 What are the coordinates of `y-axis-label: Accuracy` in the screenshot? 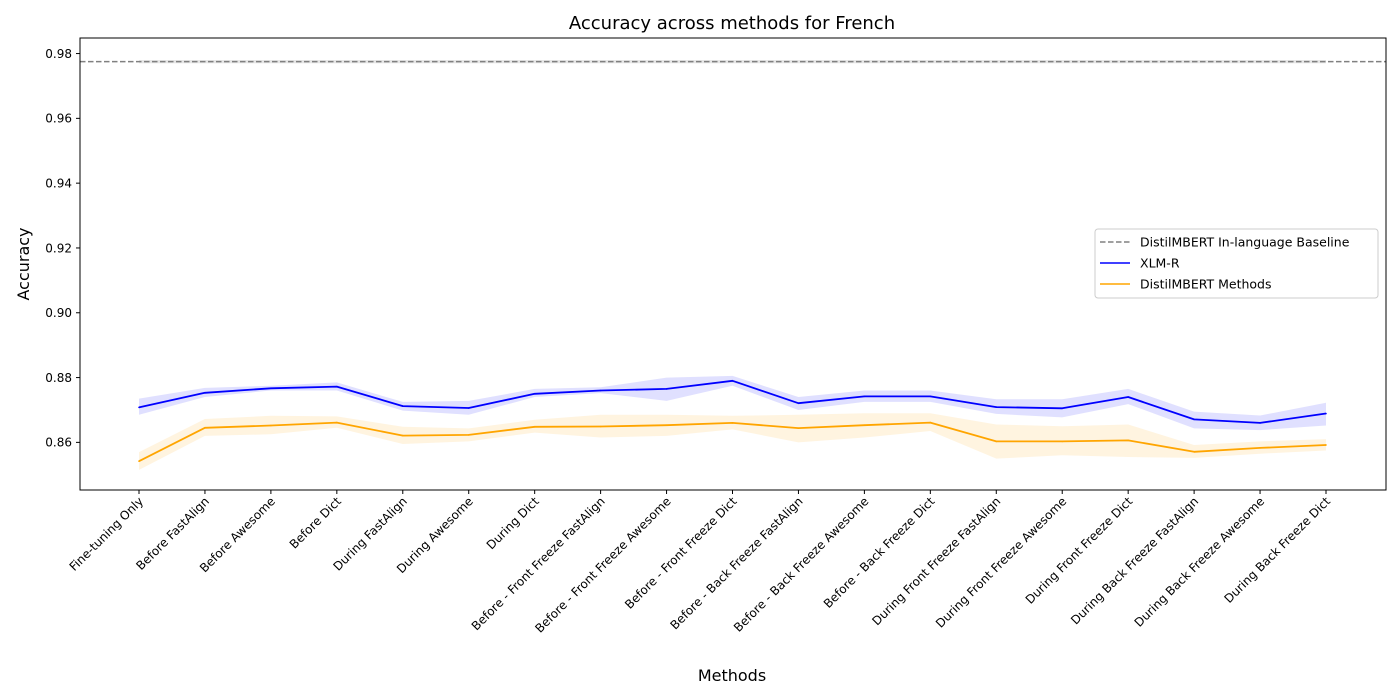 It's located at (23, 263).